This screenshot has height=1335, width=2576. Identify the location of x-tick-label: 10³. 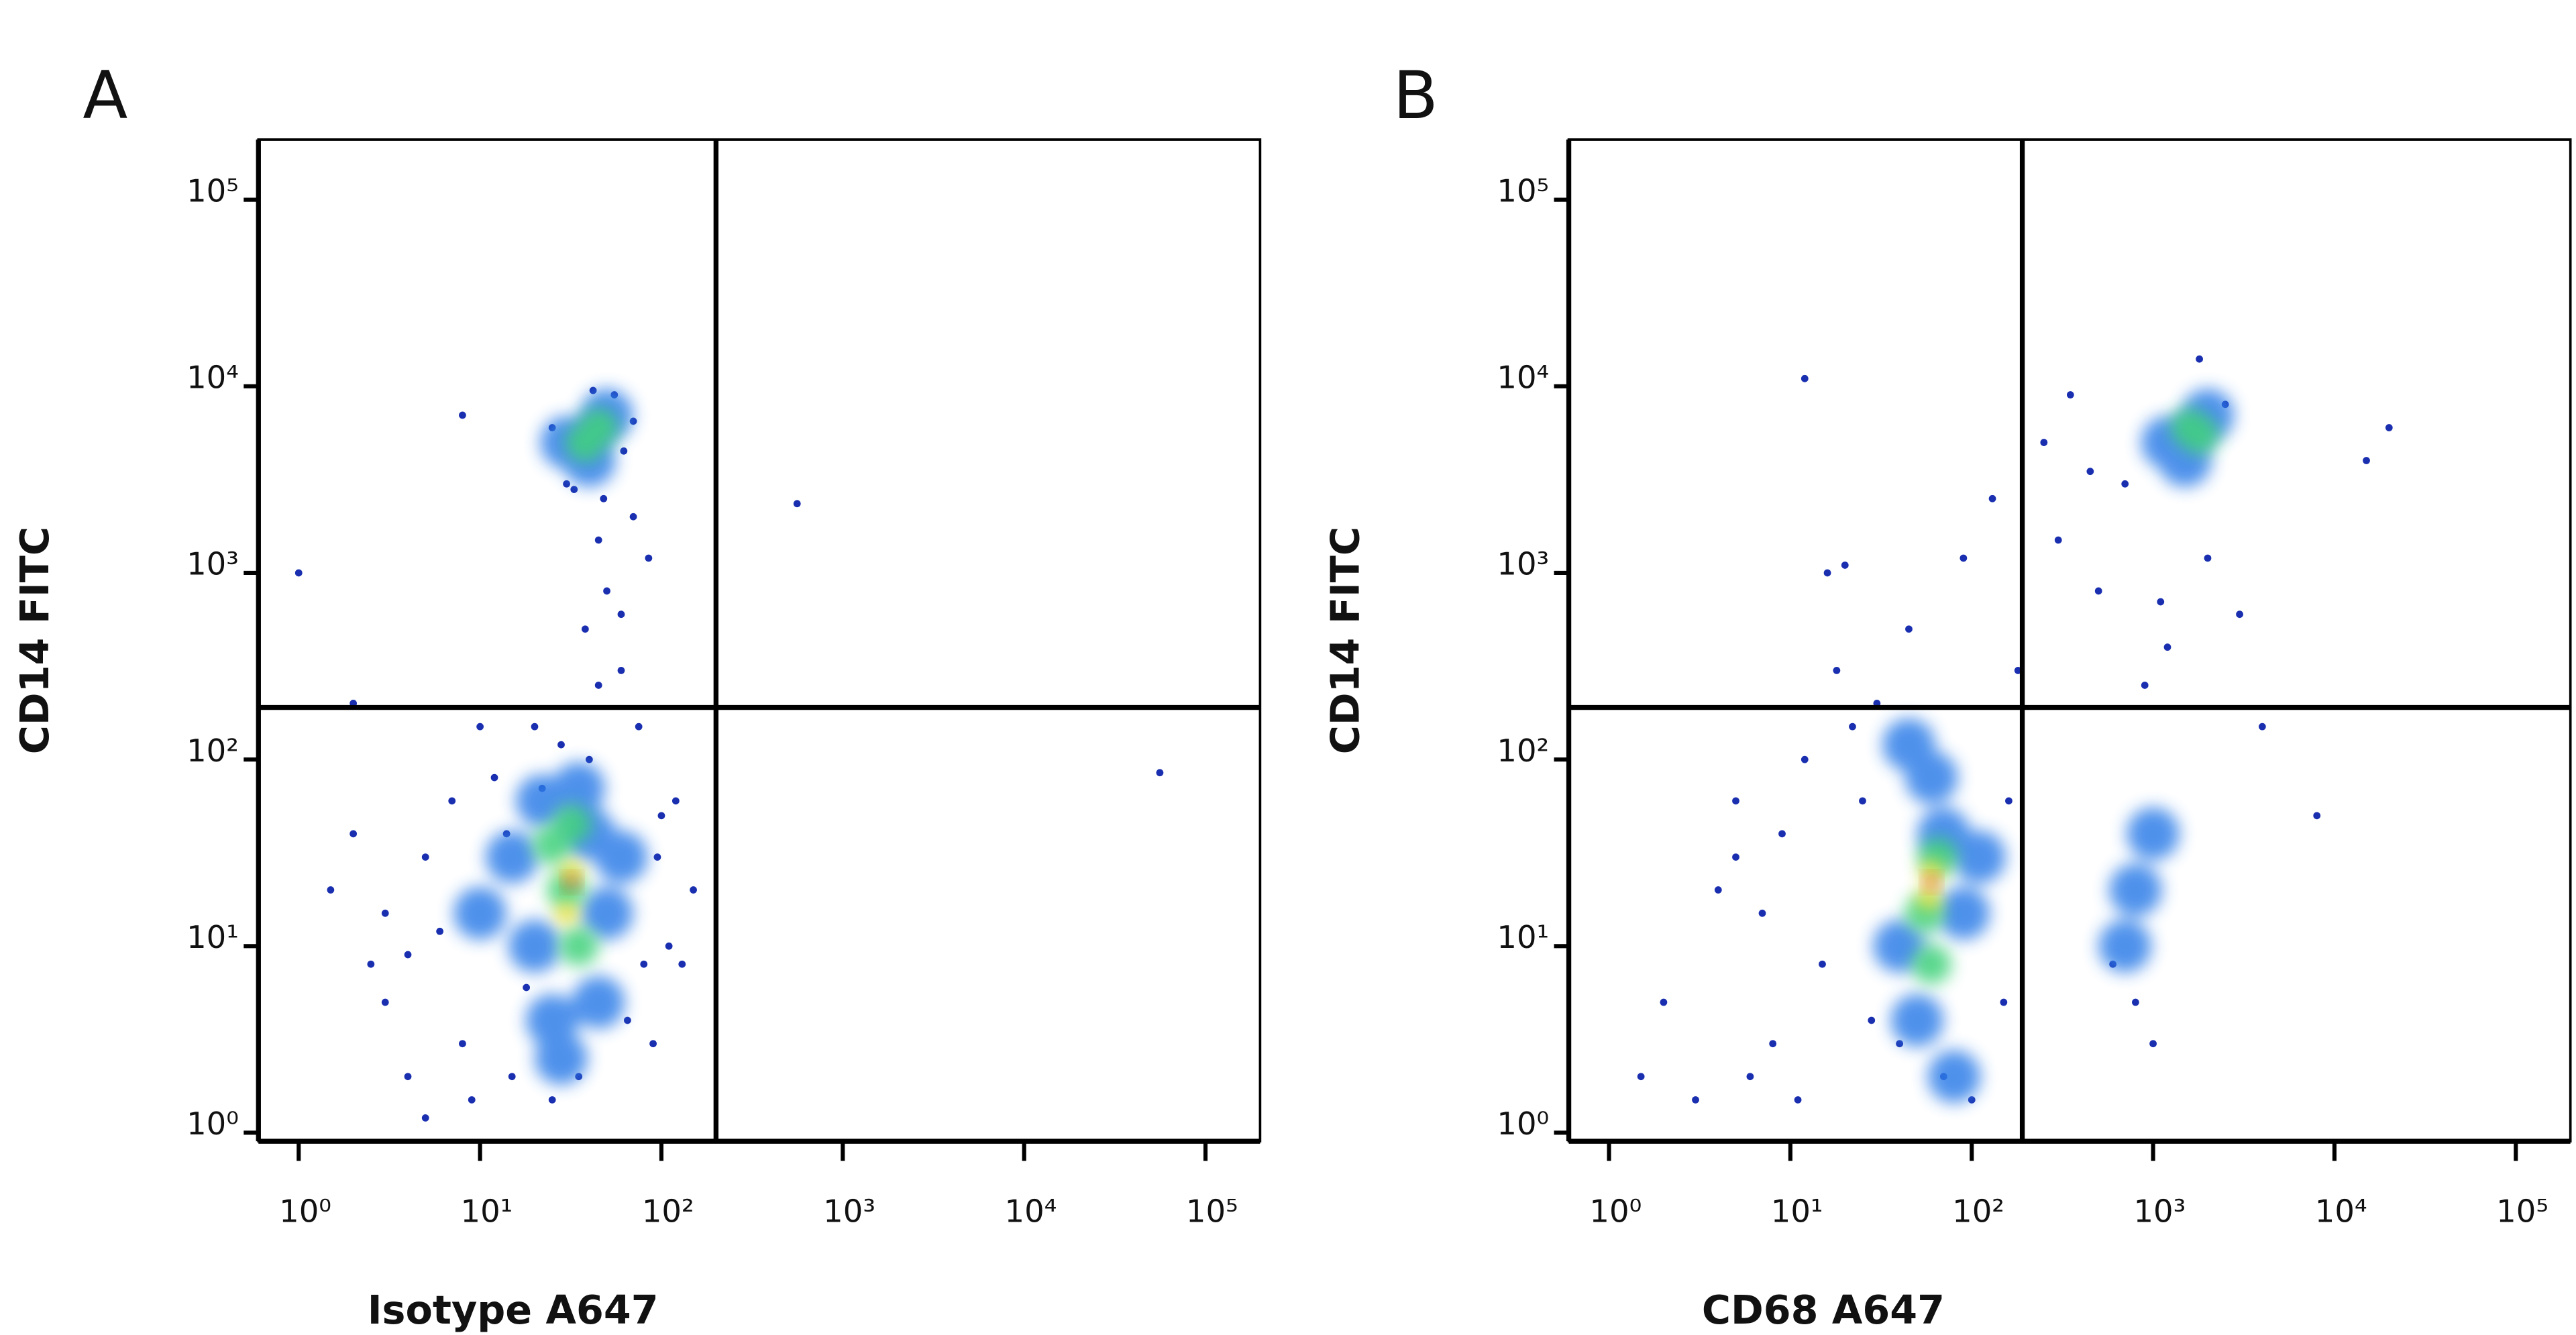
(849, 1211).